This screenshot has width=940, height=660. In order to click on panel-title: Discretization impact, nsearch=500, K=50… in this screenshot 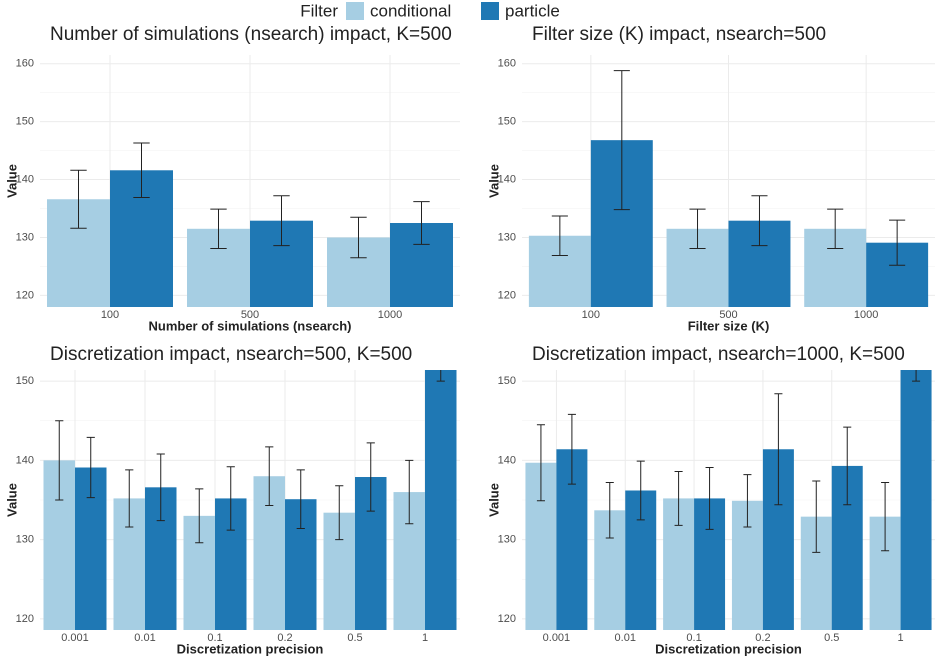, I will do `click(231, 354)`.